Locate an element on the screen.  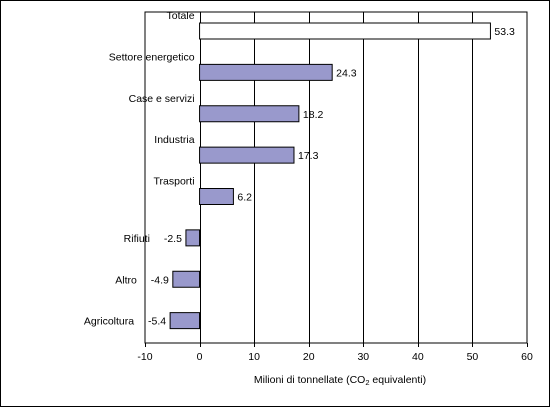
category-label: Totale is located at coordinates (181, 16).